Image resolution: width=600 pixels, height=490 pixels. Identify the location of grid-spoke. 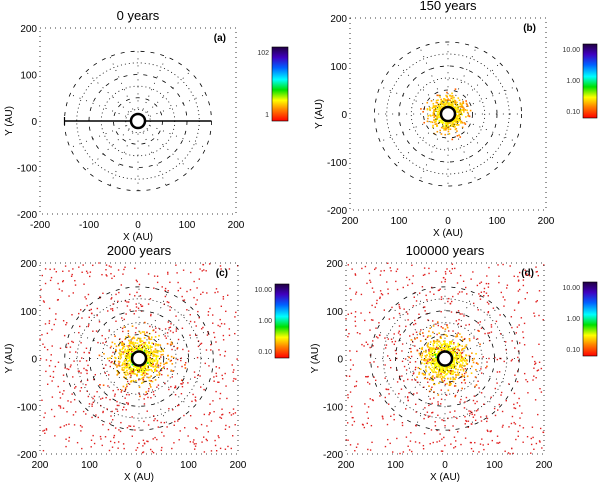
(463, 150).